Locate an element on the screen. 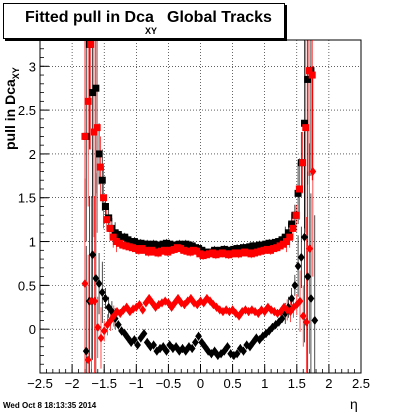 The height and width of the screenshot is (414, 400). x-tick-label: 0.5 is located at coordinates (233, 383).